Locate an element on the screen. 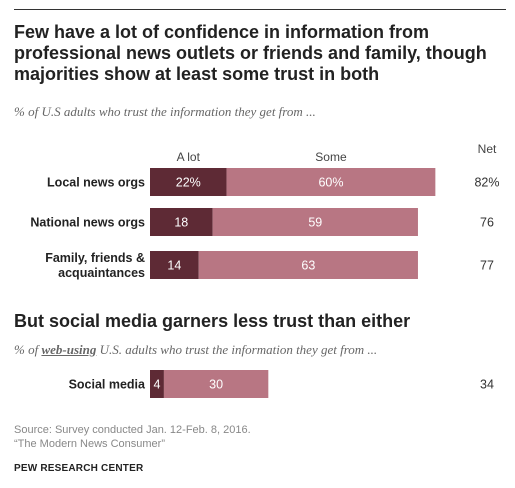 Image resolution: width=515 pixels, height=488 pixels. bar-value-label: 4 is located at coordinates (156, 385).